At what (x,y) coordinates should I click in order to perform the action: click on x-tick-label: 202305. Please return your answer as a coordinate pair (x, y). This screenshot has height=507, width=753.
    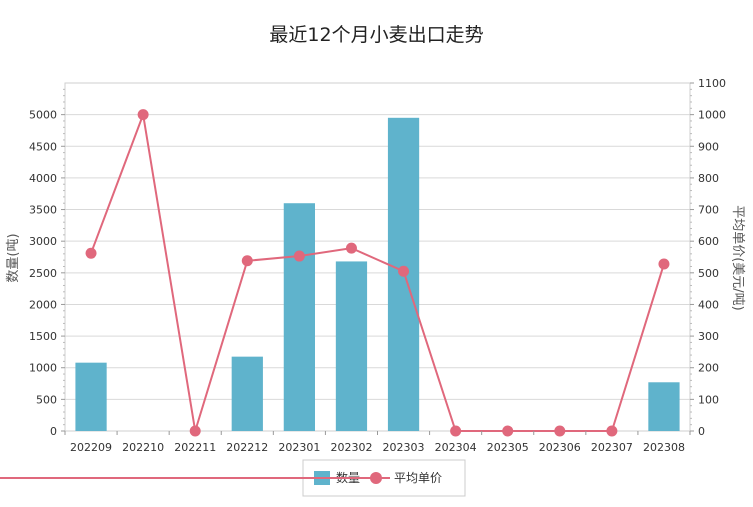
    Looking at the image, I should click on (508, 447).